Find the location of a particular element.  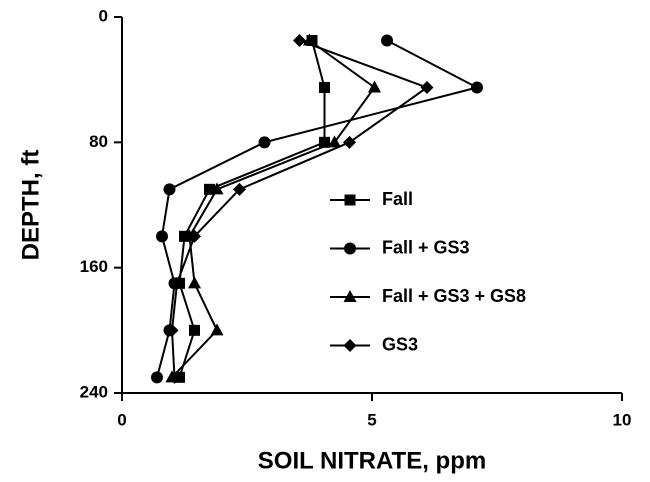

y-tick-label: 160 is located at coordinates (94, 266).